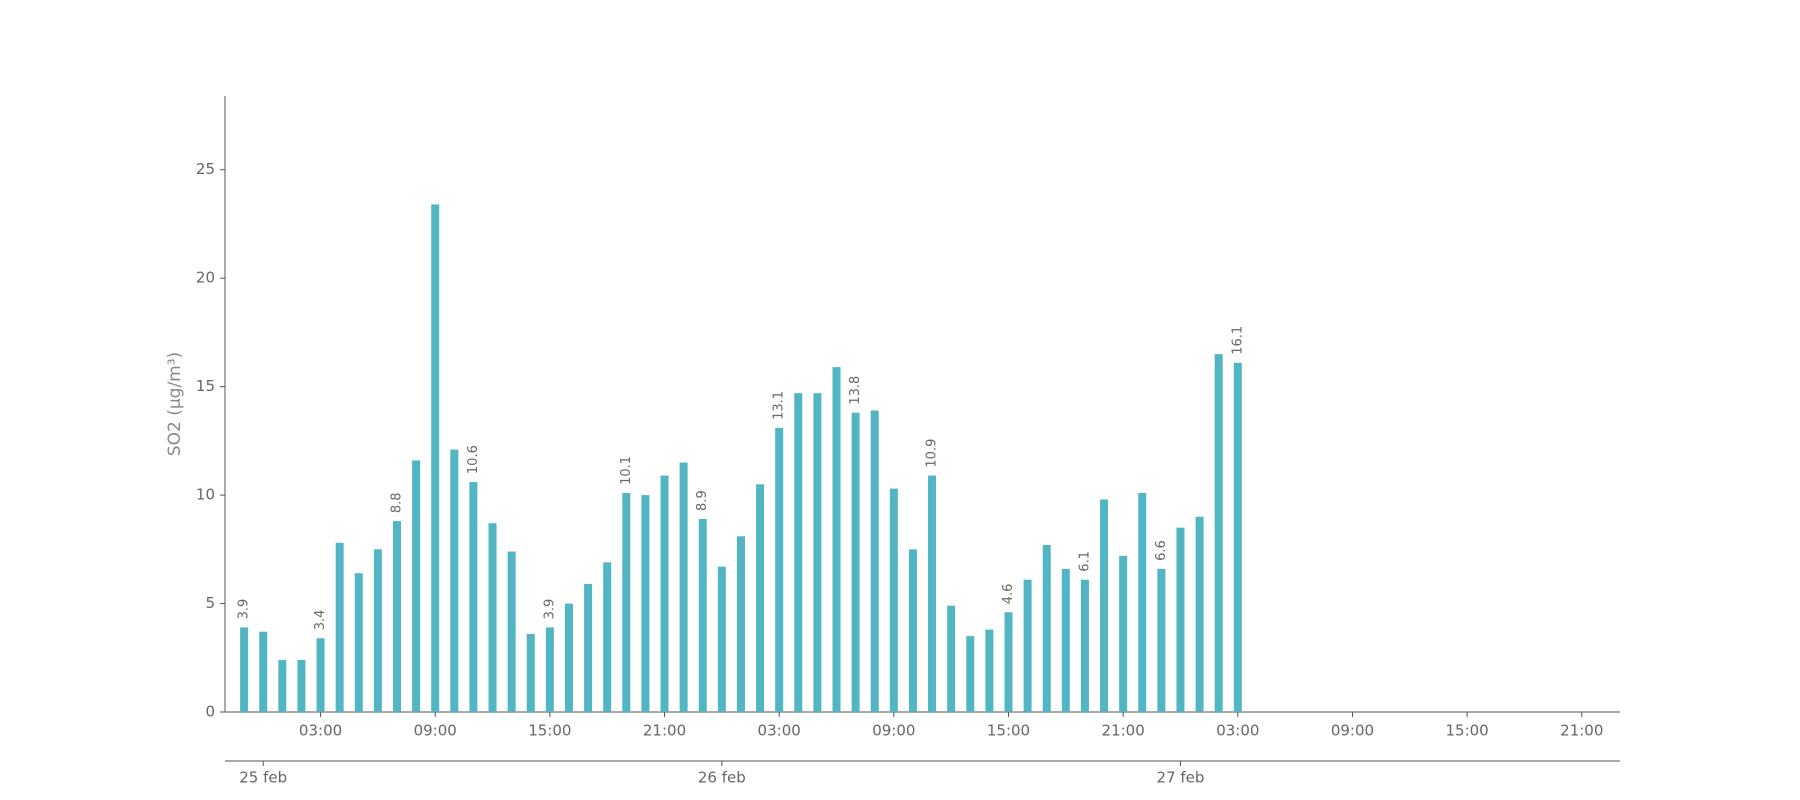 The width and height of the screenshot is (1800, 800). I want to click on value-label: 8.9, so click(702, 500).